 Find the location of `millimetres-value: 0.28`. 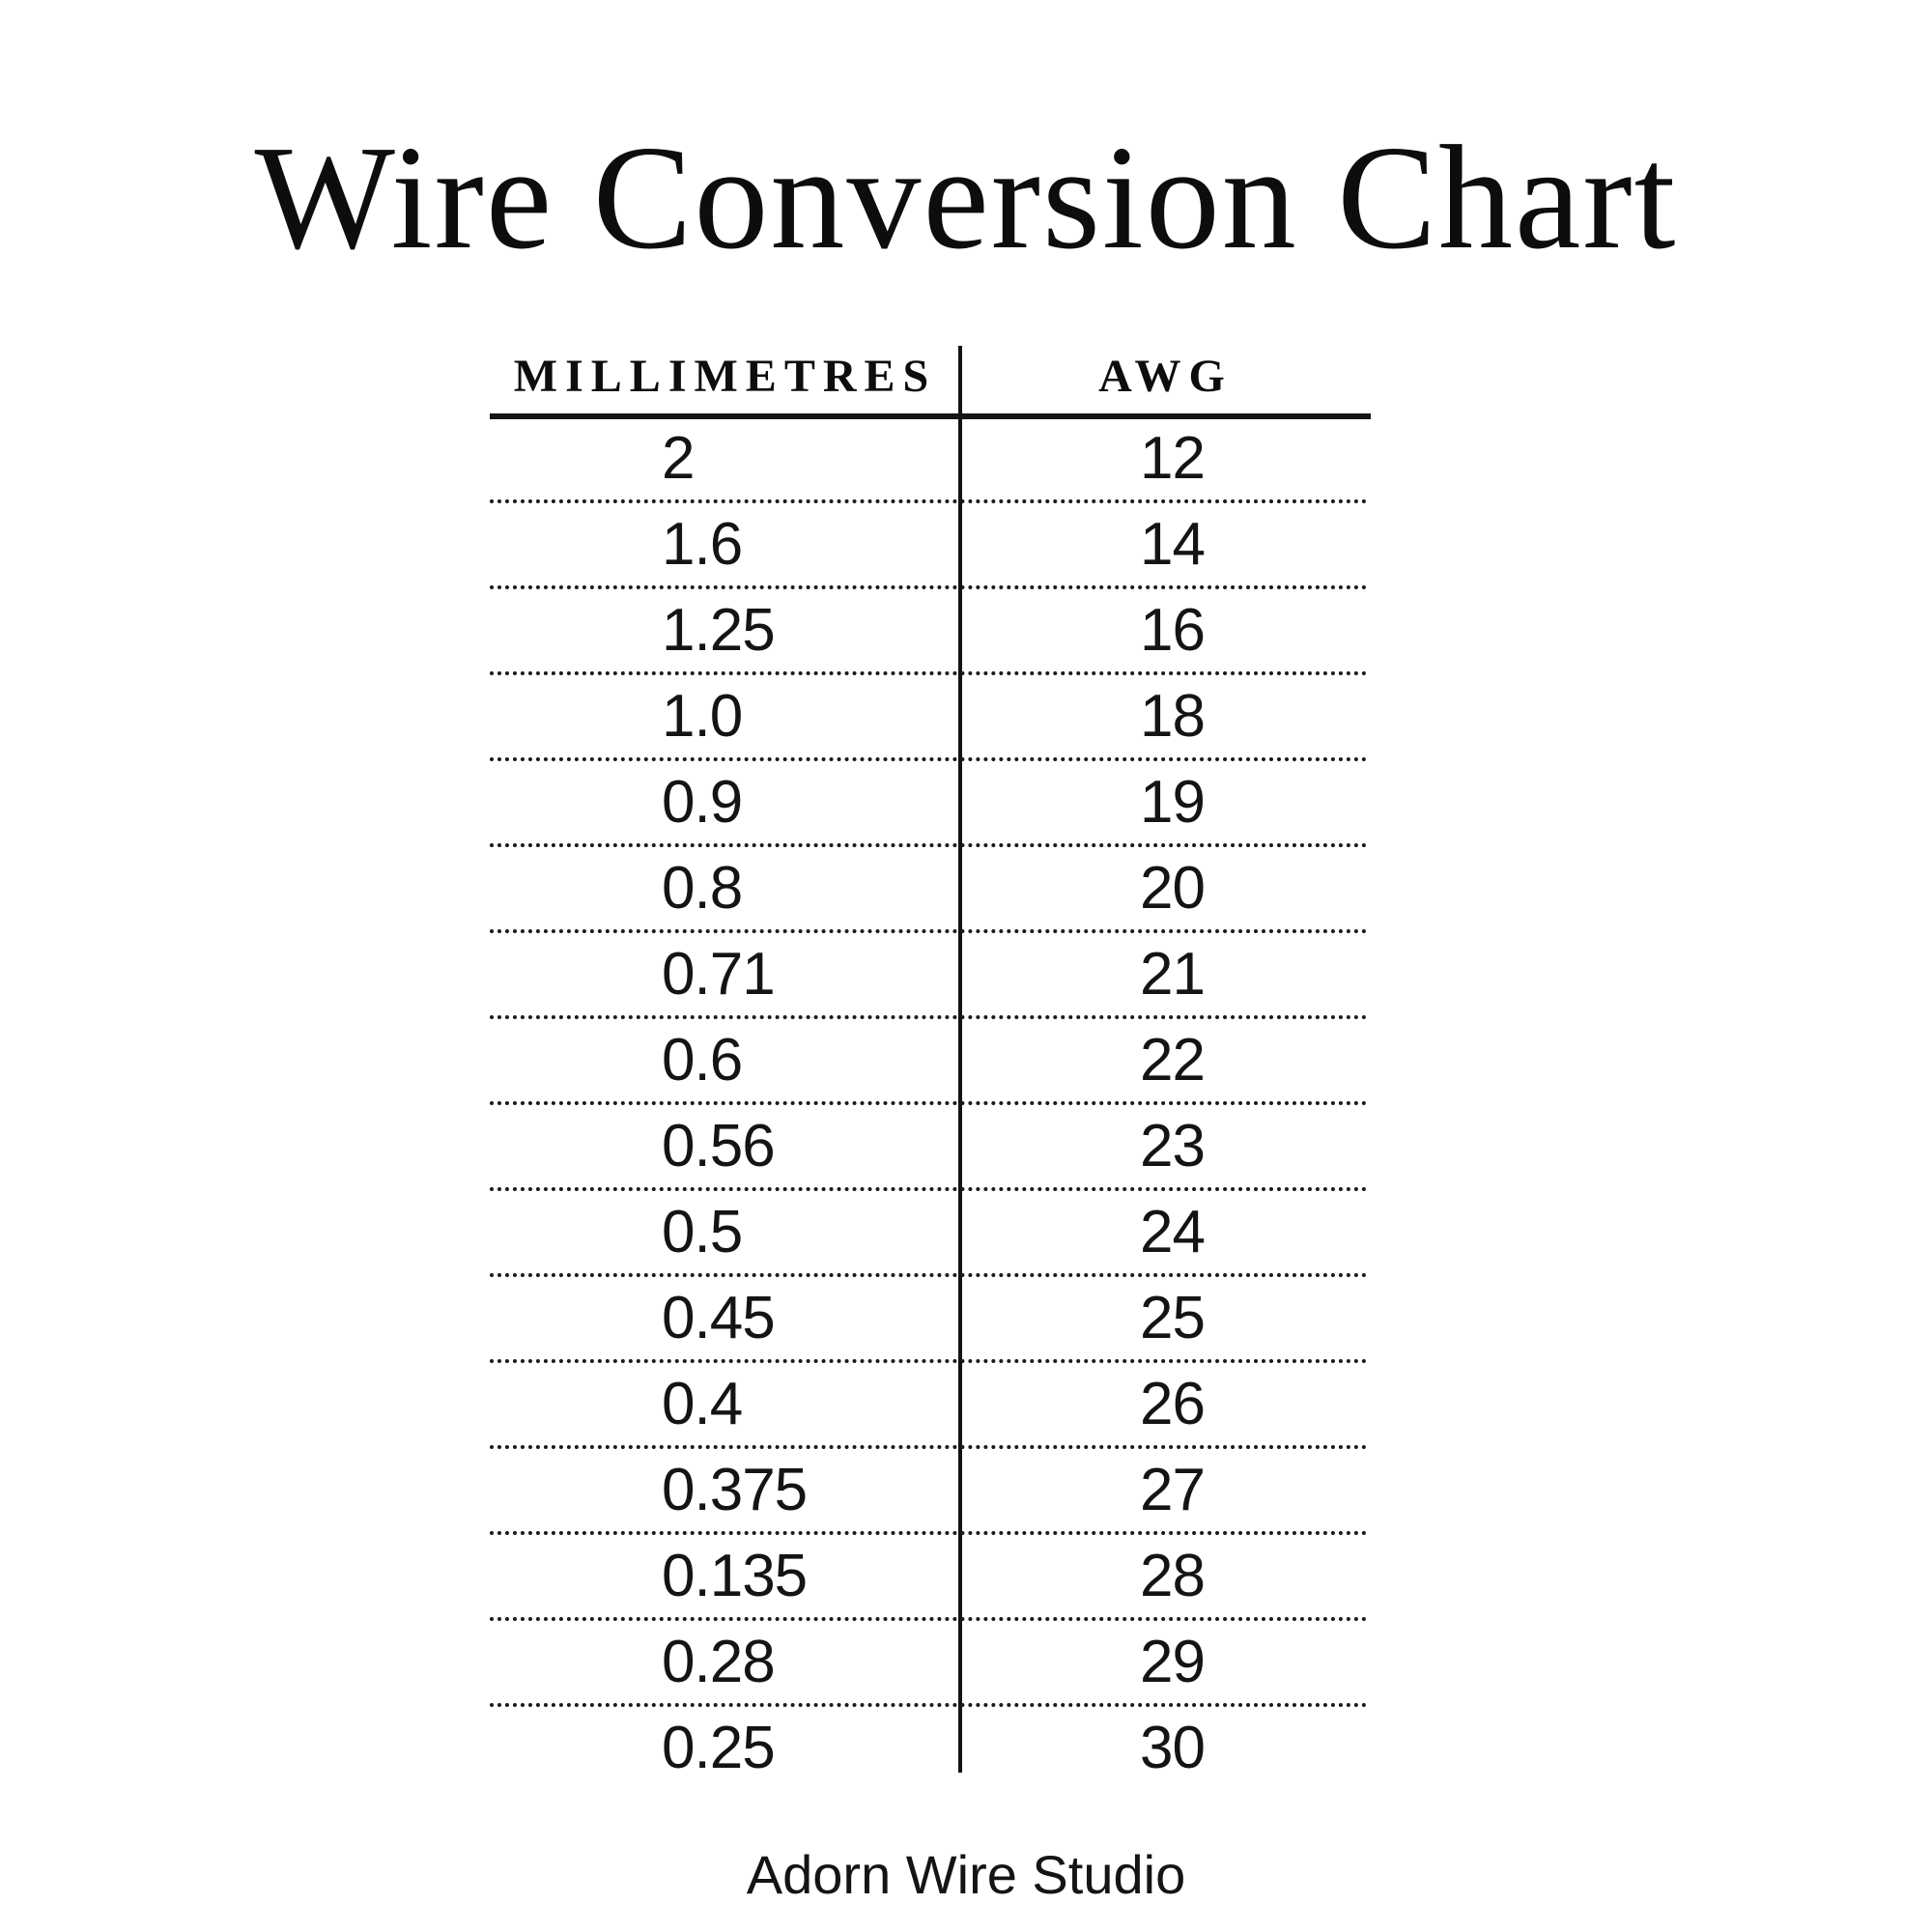

millimetres-value: 0.28 is located at coordinates (719, 1662).